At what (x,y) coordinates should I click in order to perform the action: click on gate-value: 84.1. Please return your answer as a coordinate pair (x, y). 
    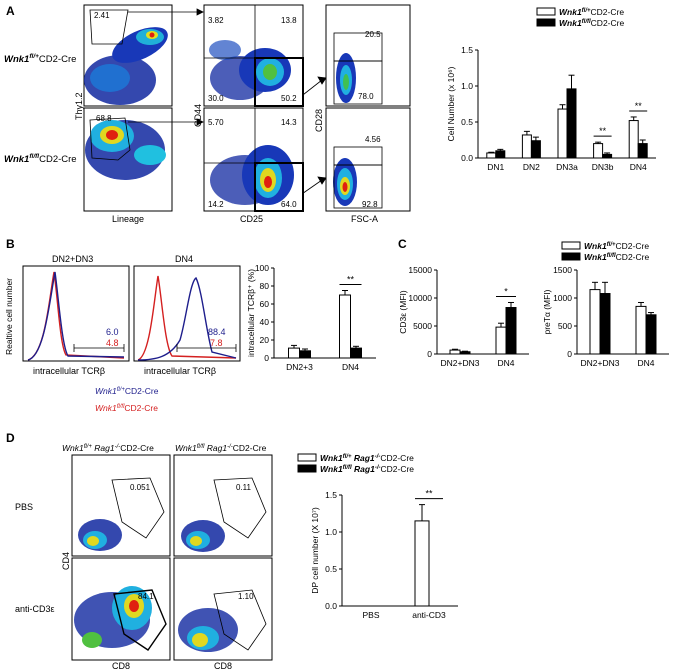
    Looking at the image, I should click on (146, 596).